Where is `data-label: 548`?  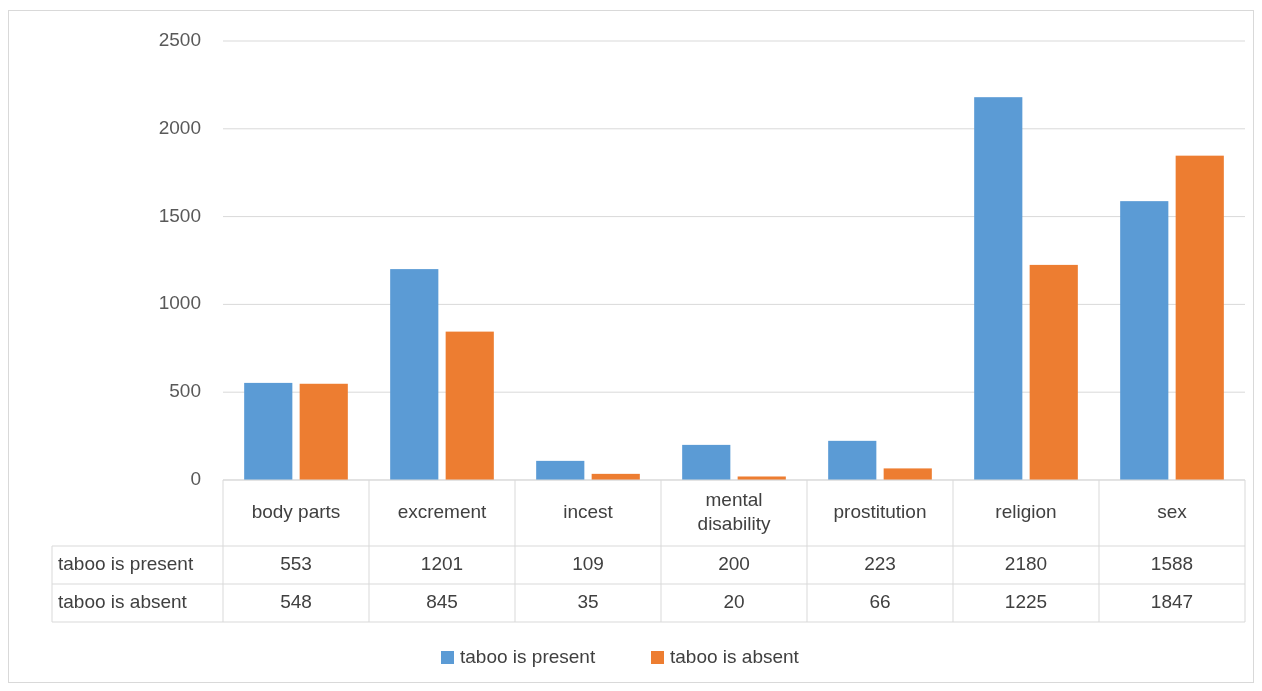
data-label: 548 is located at coordinates (296, 602).